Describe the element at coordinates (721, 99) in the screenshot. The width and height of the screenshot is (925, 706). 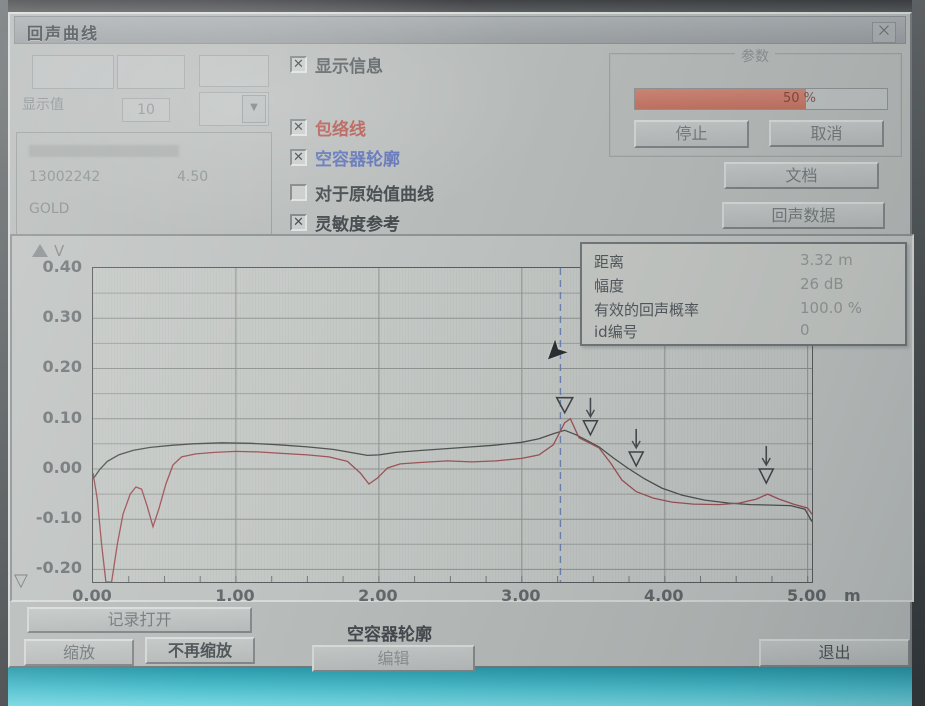
I see `progress-bar-fill` at that location.